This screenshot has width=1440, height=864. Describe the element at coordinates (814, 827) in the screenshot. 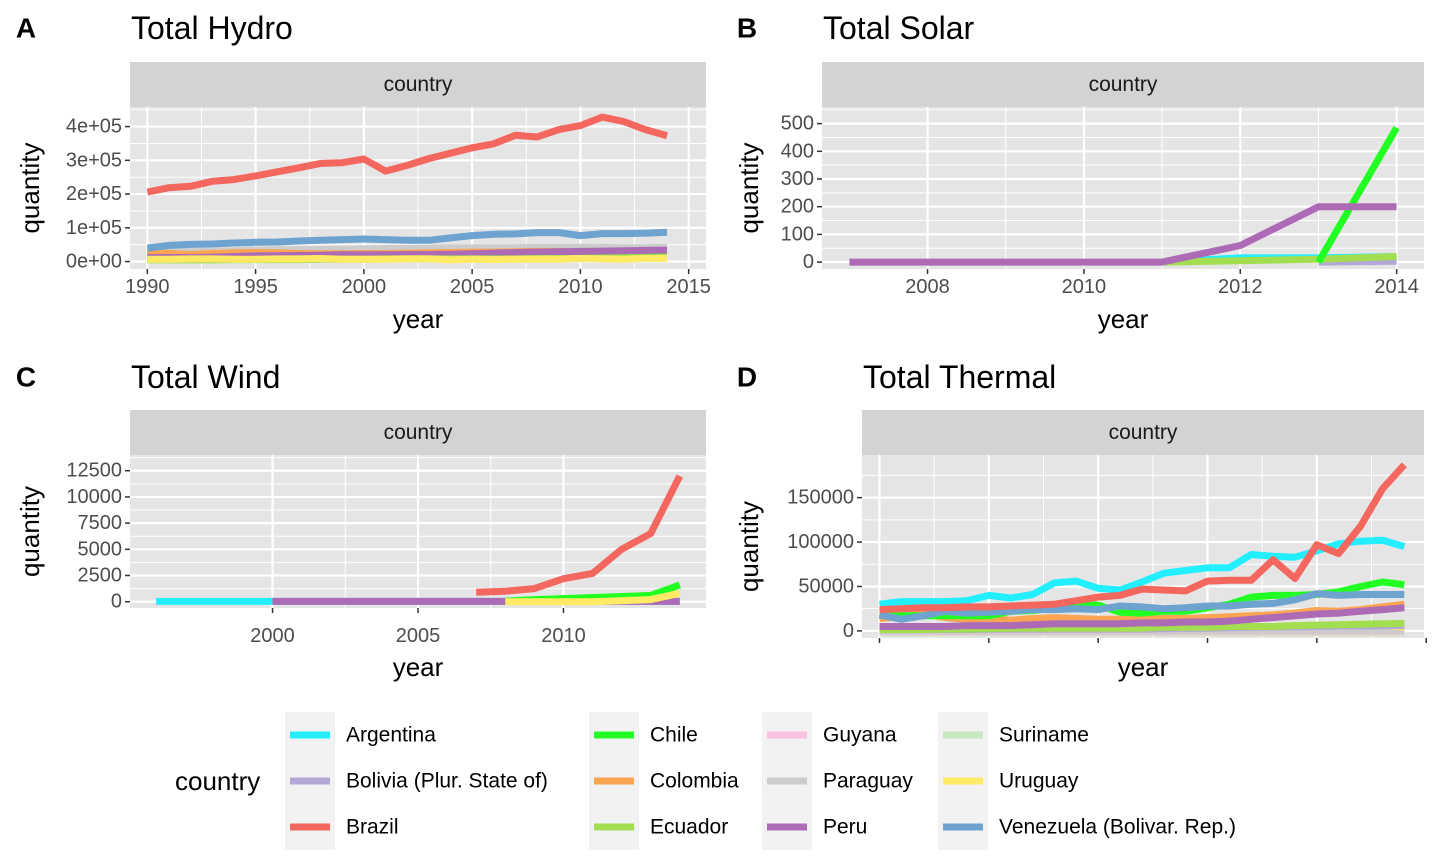

I see `legend-item-peru: Peru` at that location.